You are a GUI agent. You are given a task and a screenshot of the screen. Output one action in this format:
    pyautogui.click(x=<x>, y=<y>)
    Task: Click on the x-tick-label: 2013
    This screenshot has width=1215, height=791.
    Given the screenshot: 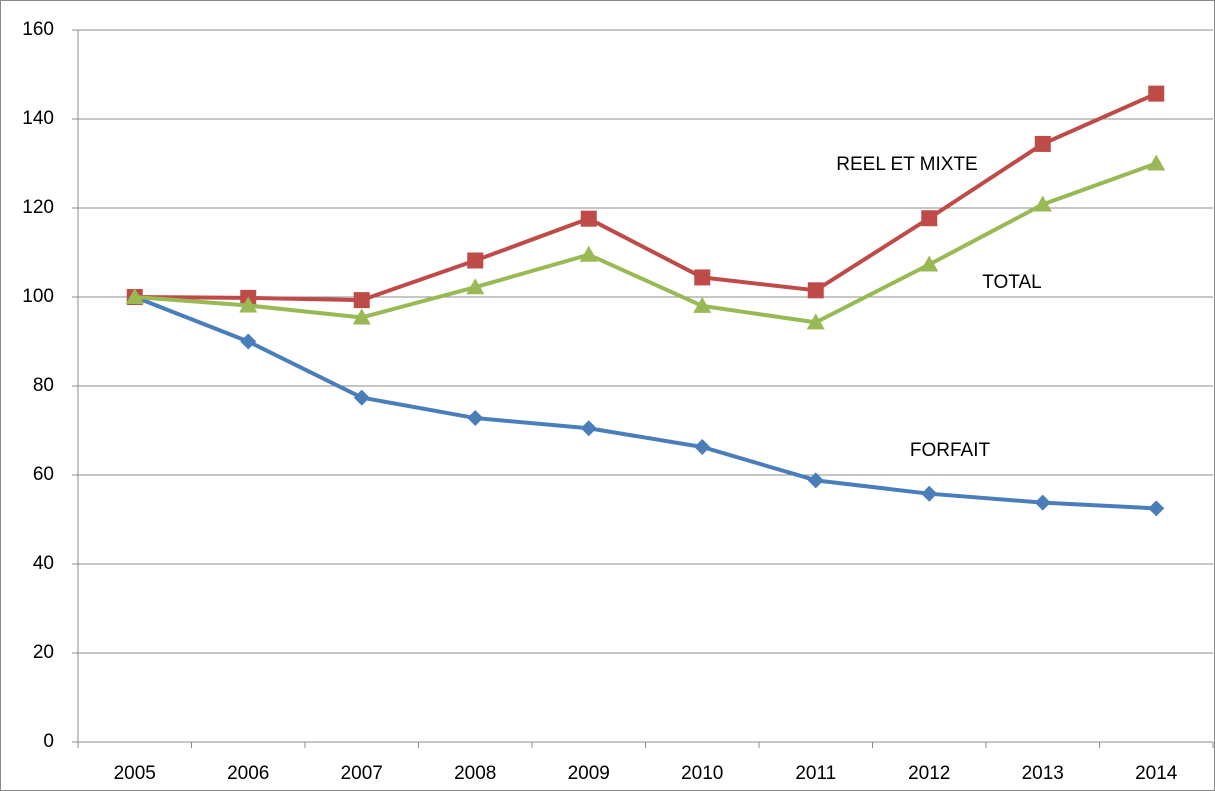 What is the action you would take?
    pyautogui.click(x=1043, y=773)
    